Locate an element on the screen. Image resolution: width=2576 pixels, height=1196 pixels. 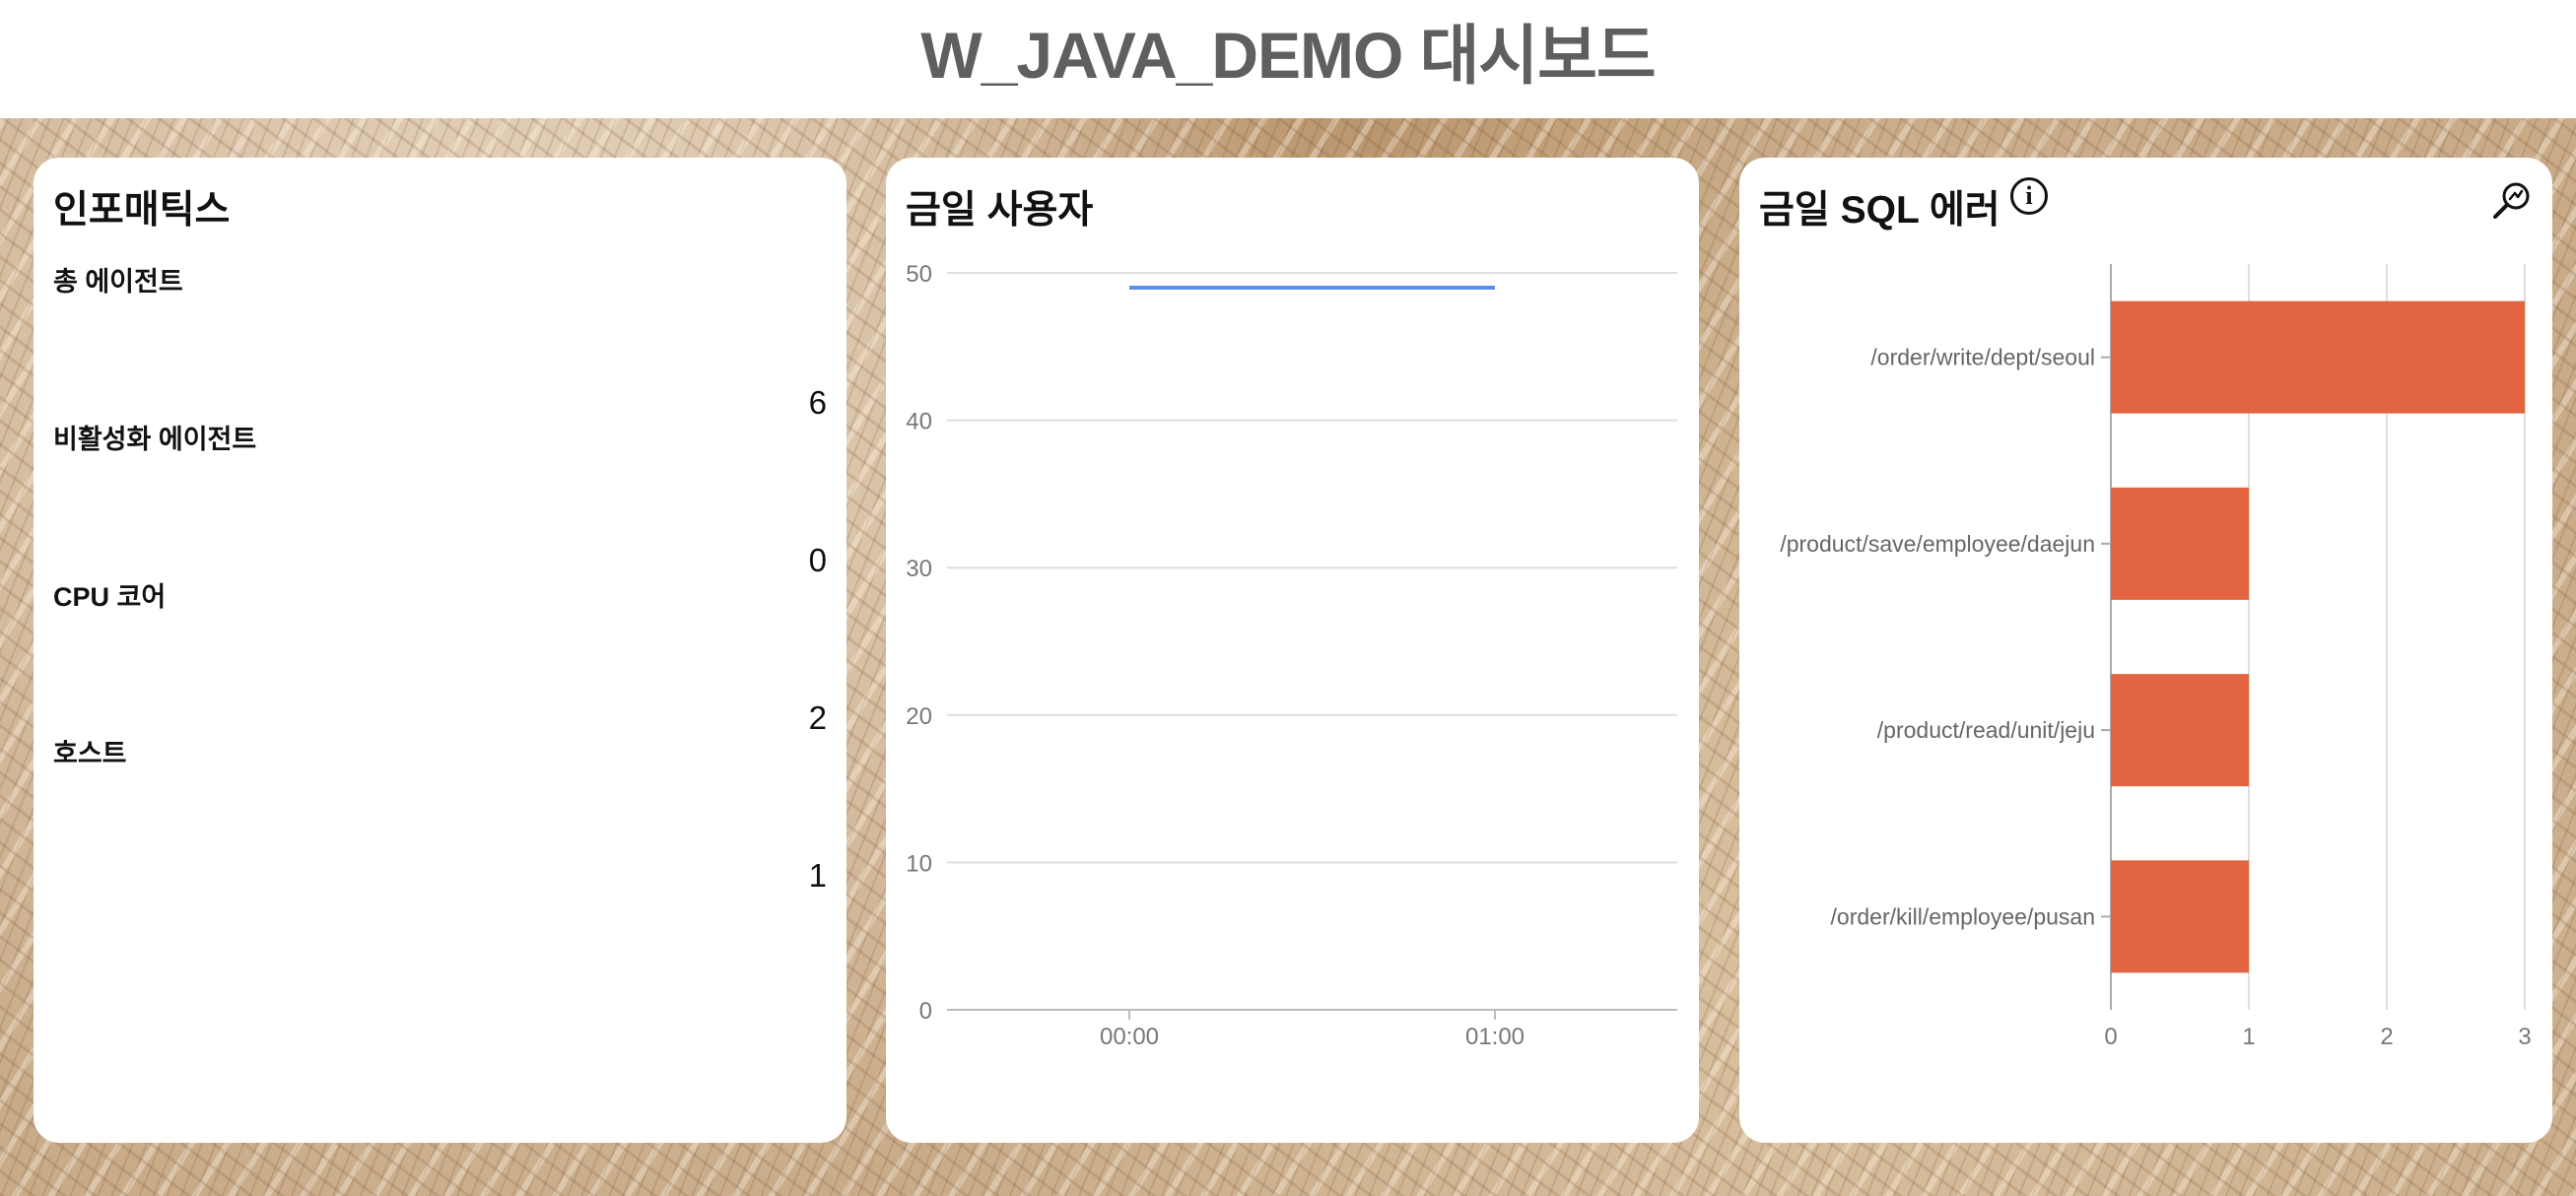
x-tick-label: 3 is located at coordinates (2524, 1037).